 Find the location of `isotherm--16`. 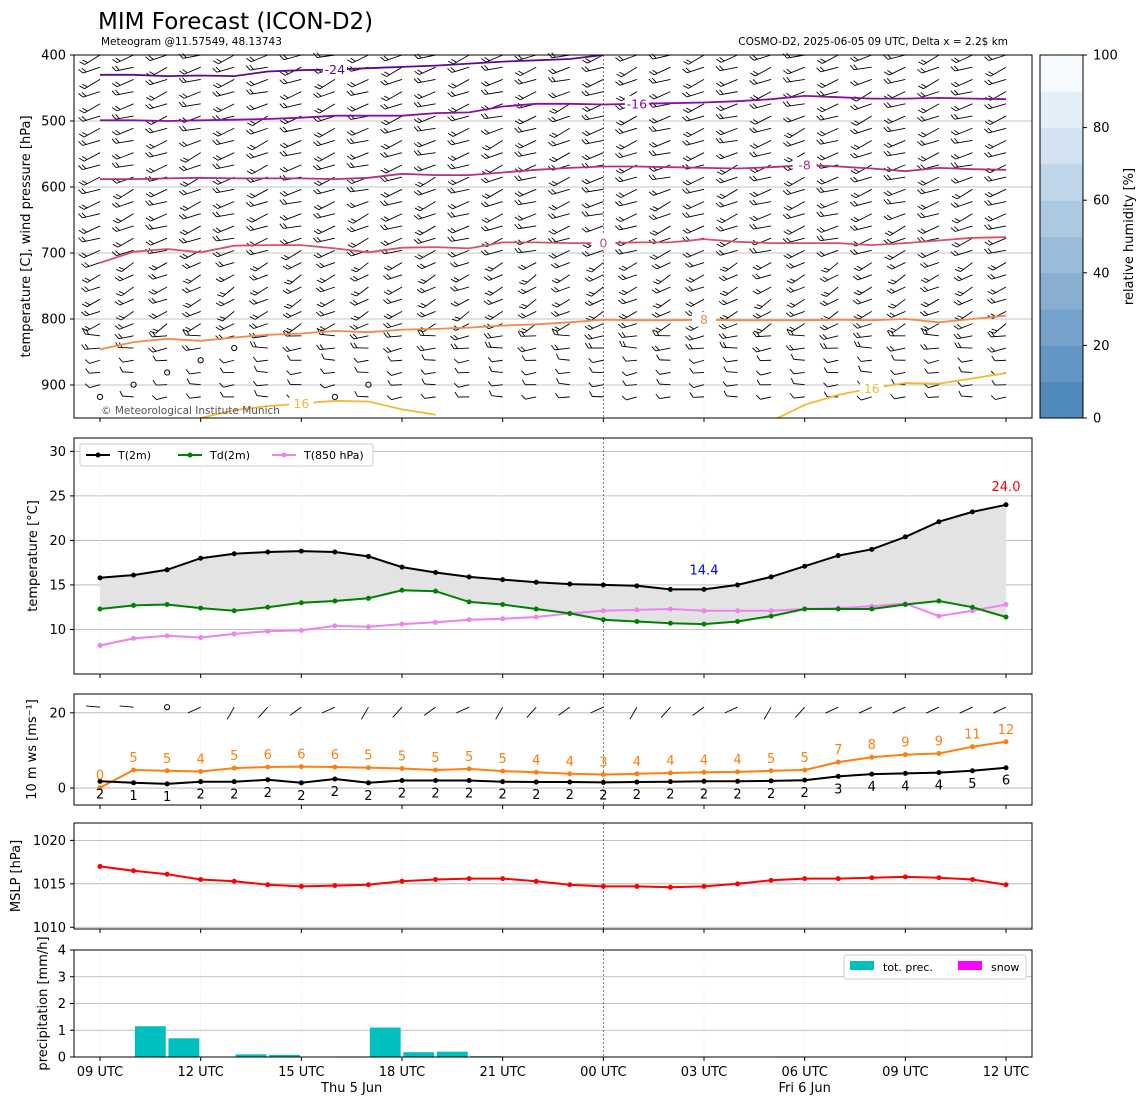

isotherm--16 is located at coordinates (553, 108).